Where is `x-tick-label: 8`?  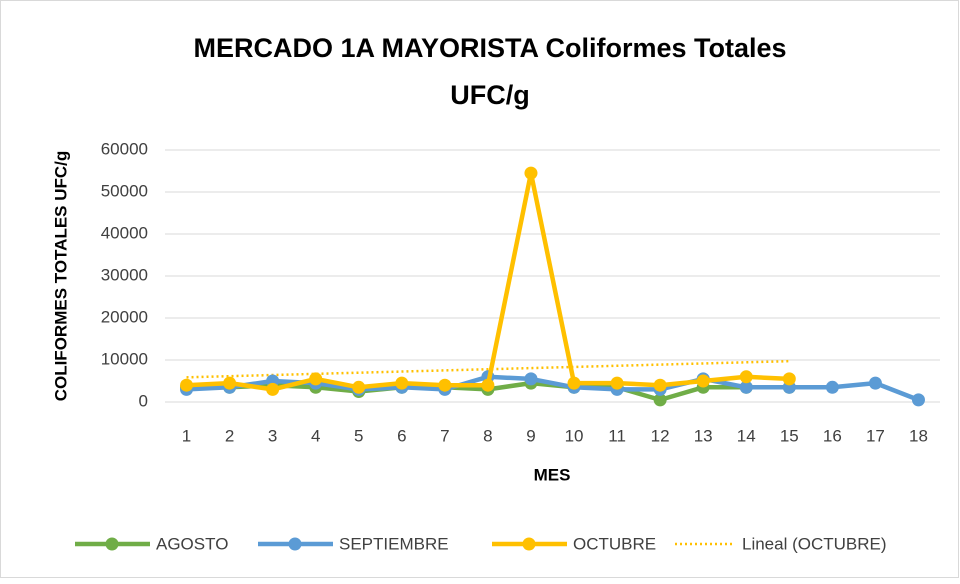
x-tick-label: 8 is located at coordinates (487, 435).